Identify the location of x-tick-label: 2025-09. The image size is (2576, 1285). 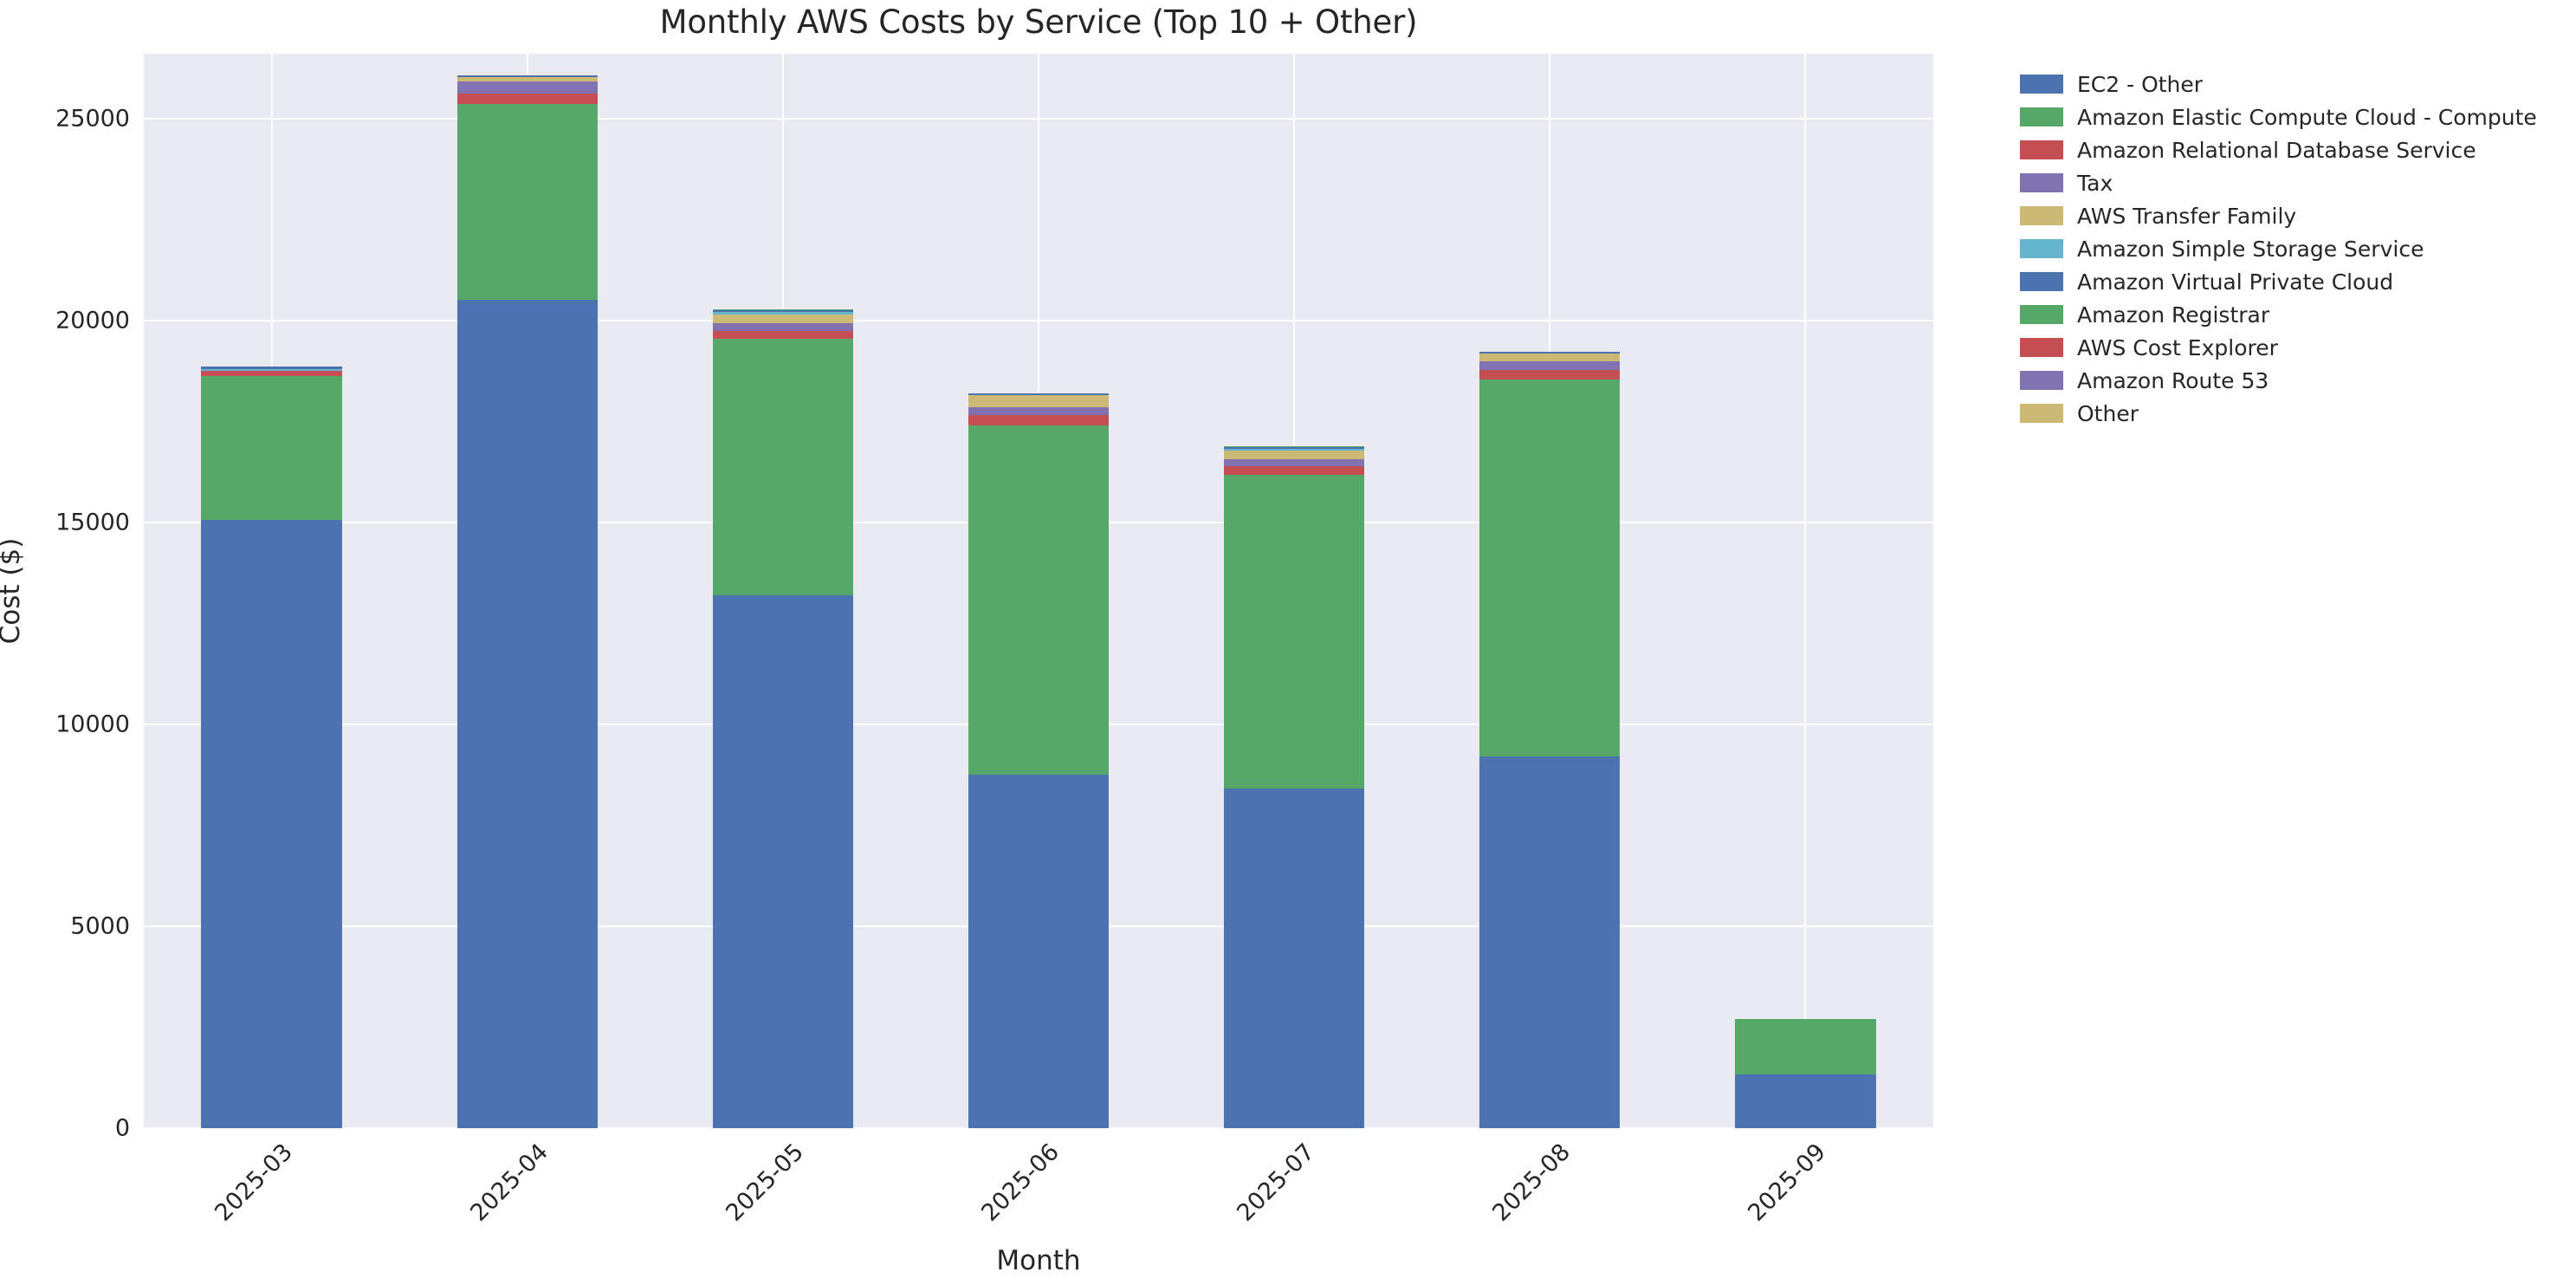
(1788, 1183).